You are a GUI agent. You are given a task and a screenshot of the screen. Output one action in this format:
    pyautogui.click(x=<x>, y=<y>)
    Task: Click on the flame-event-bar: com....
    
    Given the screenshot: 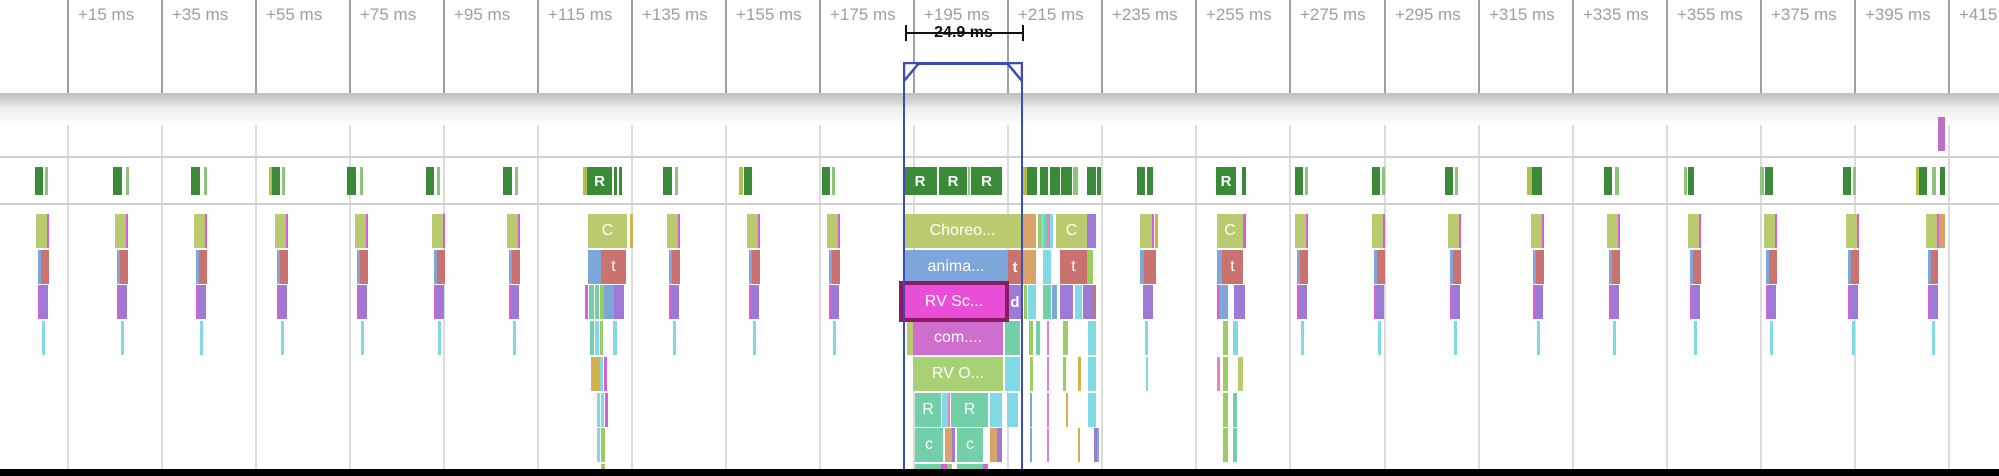 What is the action you would take?
    pyautogui.click(x=958, y=338)
    